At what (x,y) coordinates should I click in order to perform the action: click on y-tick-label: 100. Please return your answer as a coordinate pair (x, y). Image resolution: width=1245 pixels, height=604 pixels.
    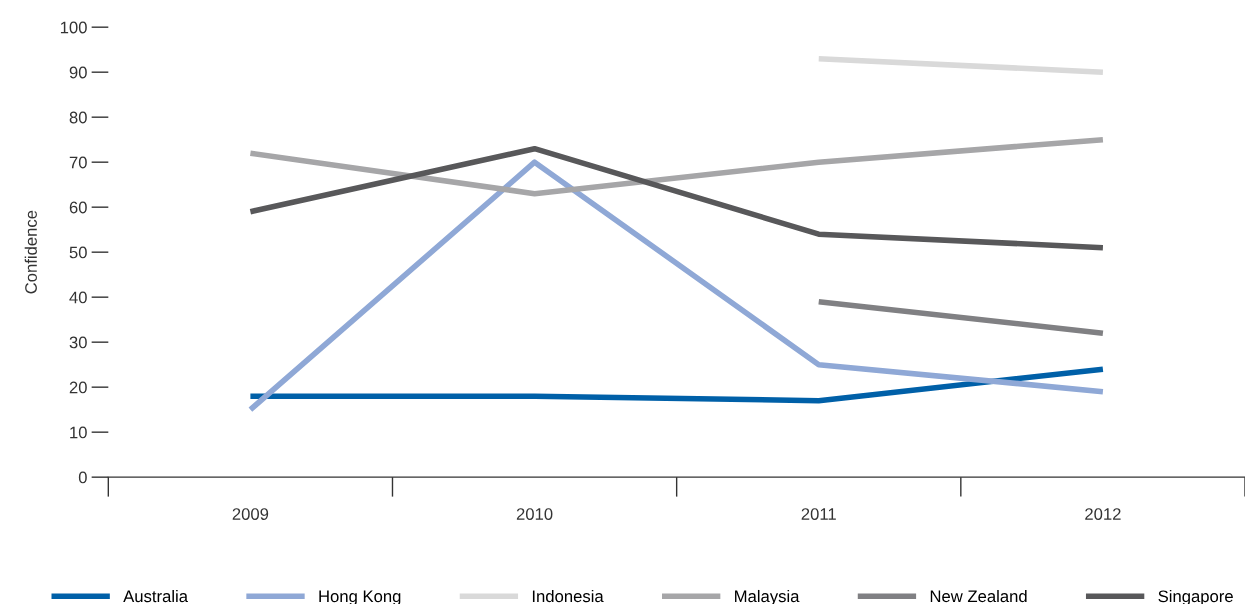
    Looking at the image, I should click on (73, 27).